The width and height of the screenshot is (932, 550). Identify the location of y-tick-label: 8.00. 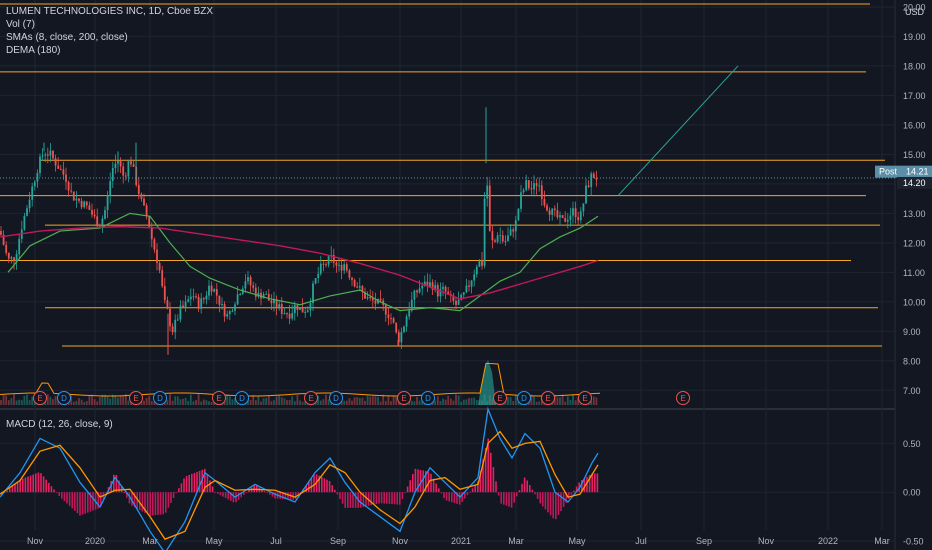
(912, 361).